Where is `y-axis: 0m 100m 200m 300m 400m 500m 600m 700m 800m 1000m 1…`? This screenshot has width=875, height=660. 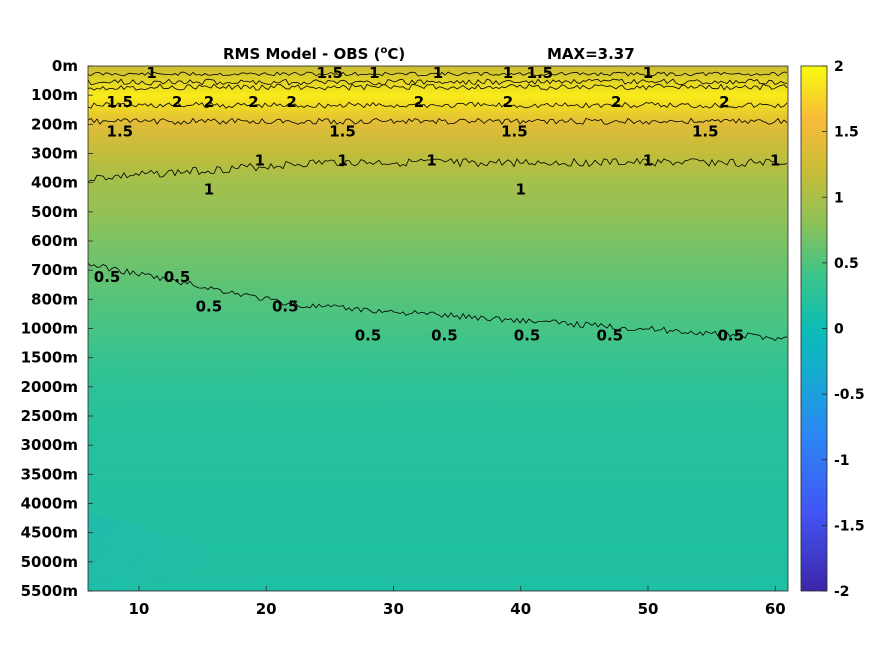
y-axis: 0m 100m 200m 300m 400m 500m 600m 700m 800m 1000m 1… is located at coordinates (57, 328).